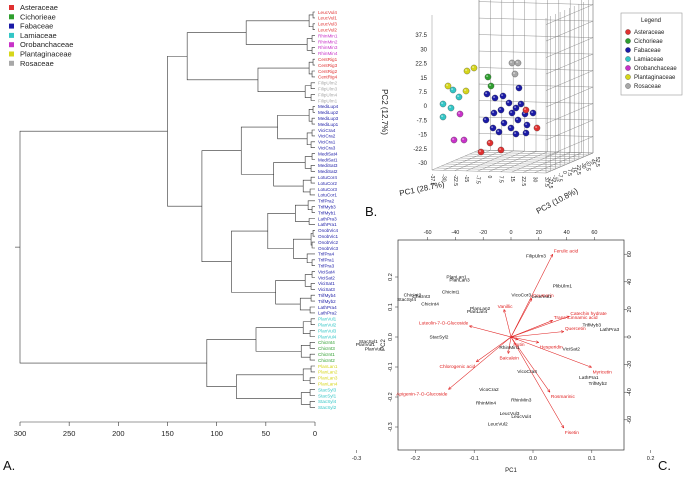 This screenshot has width=685, height=477. I want to click on pca3d-z-tick: 37.5, so click(588, 166).